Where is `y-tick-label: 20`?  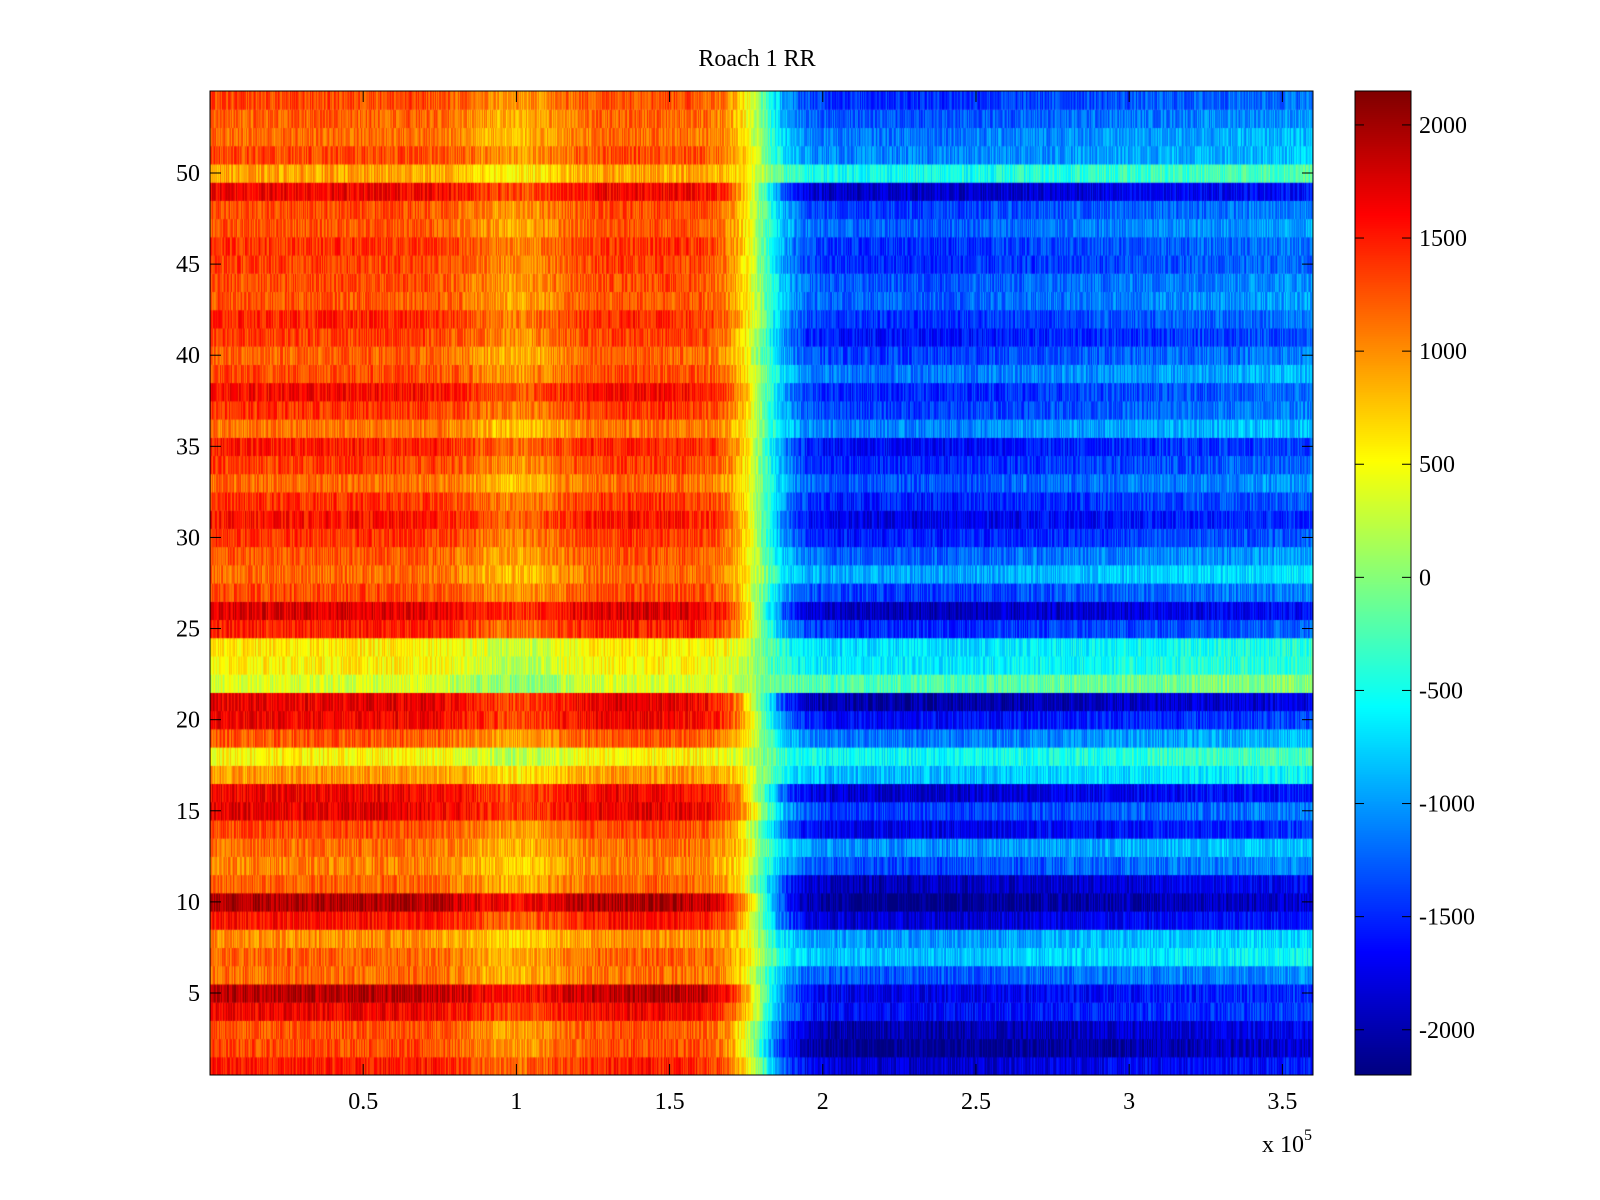 y-tick-label: 20 is located at coordinates (188, 721).